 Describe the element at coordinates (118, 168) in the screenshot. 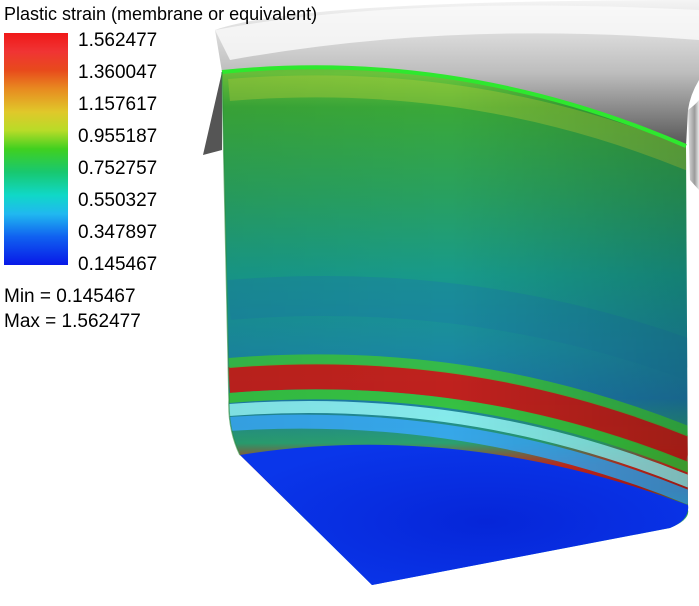

I see `legend-tick: 0.752757` at that location.